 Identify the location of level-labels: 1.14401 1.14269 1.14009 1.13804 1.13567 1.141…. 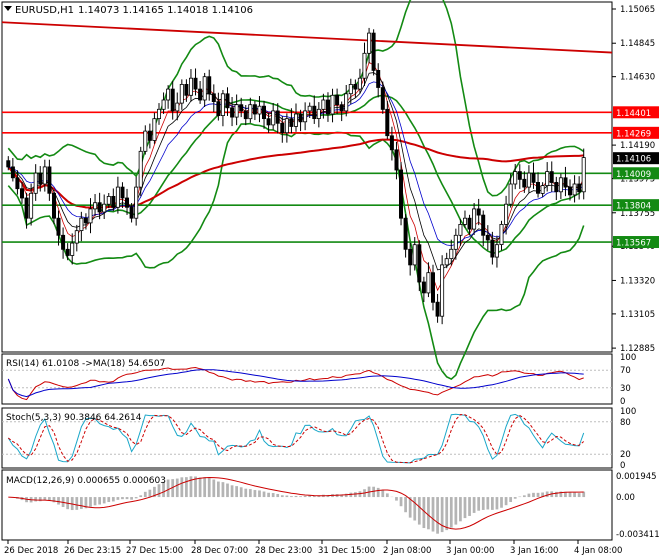
(636, 177).